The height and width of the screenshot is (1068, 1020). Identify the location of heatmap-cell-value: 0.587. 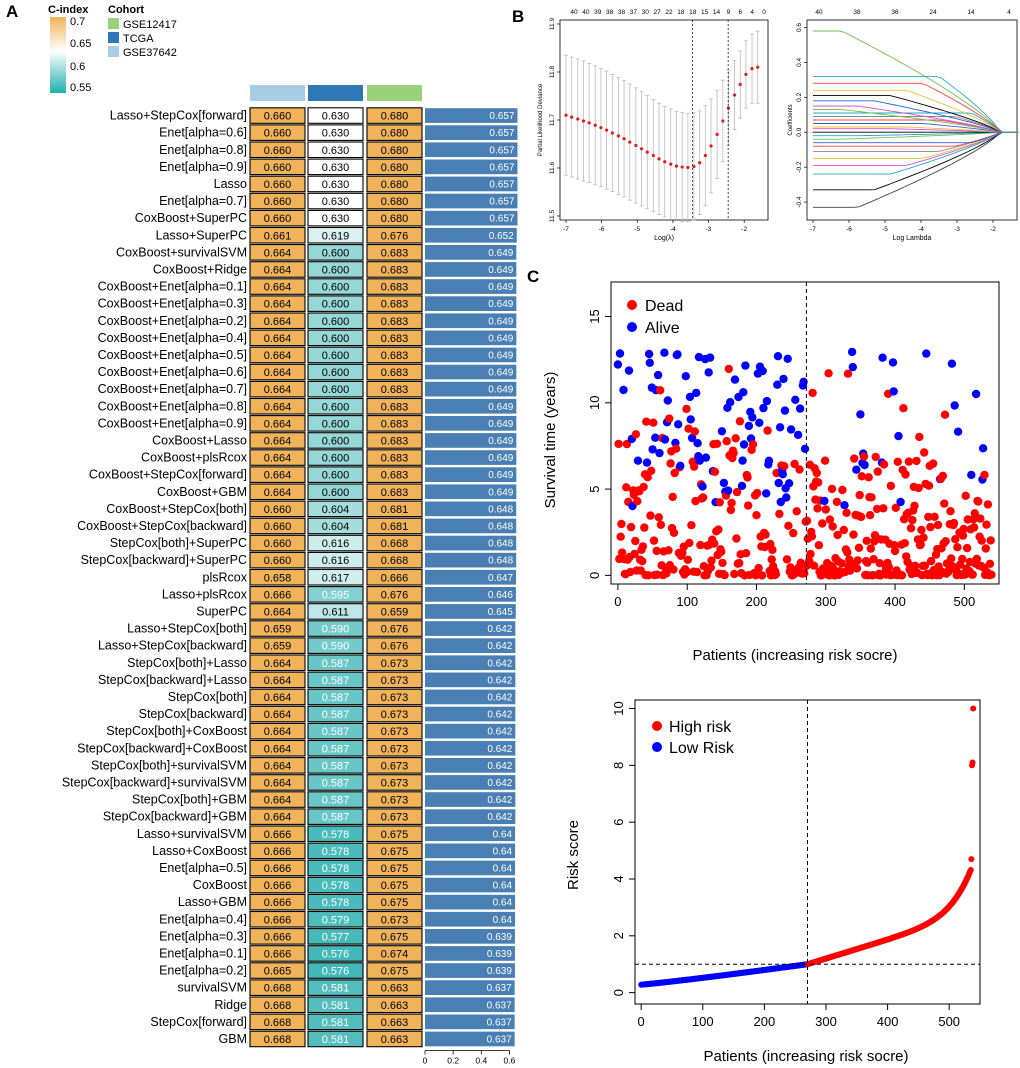
(336, 715).